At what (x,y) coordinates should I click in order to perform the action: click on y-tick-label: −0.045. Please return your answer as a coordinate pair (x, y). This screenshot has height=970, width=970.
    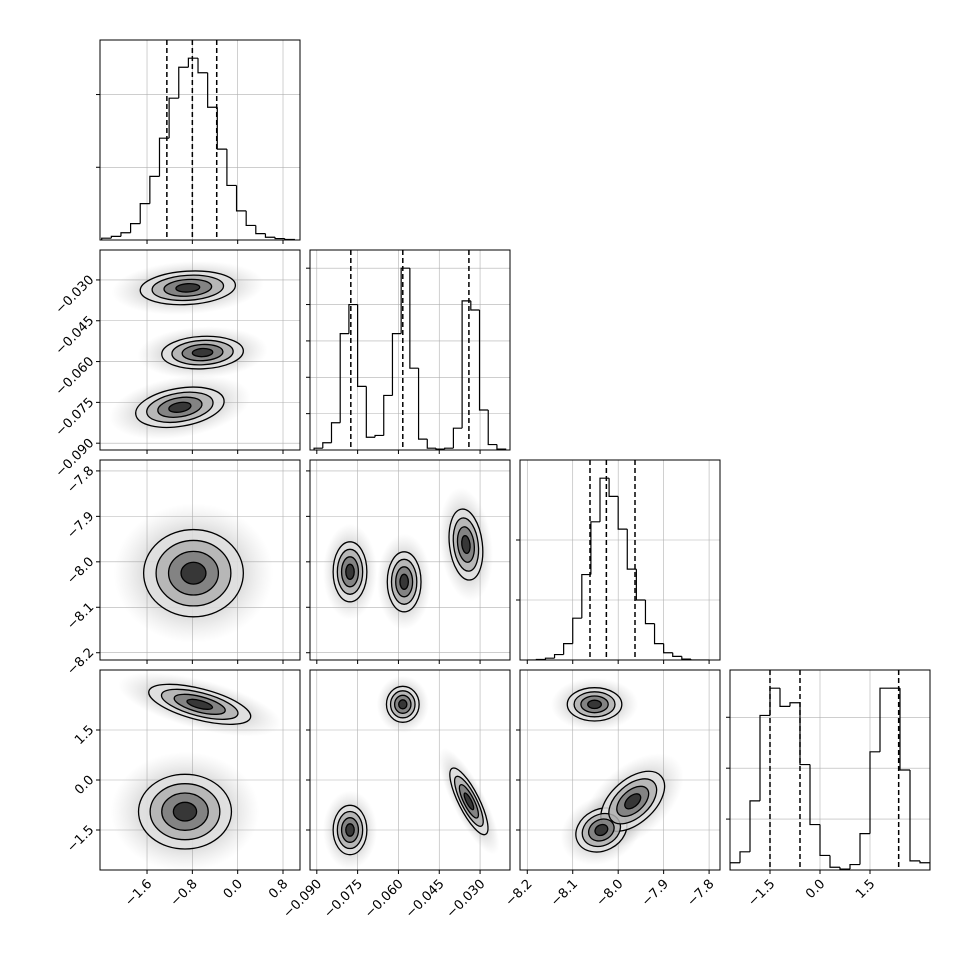
    Looking at the image, I should click on (75, 335).